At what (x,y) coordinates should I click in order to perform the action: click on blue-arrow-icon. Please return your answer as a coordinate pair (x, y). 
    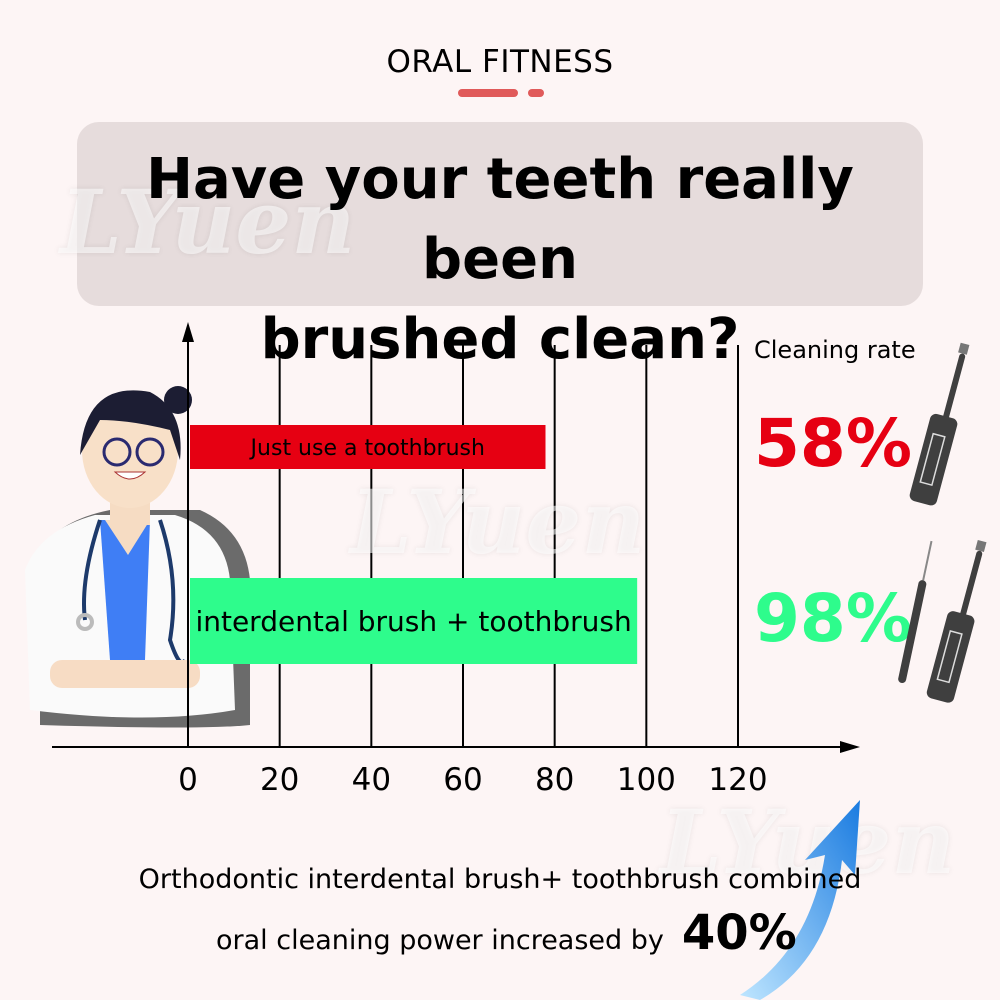
    Looking at the image, I should click on (800, 900).